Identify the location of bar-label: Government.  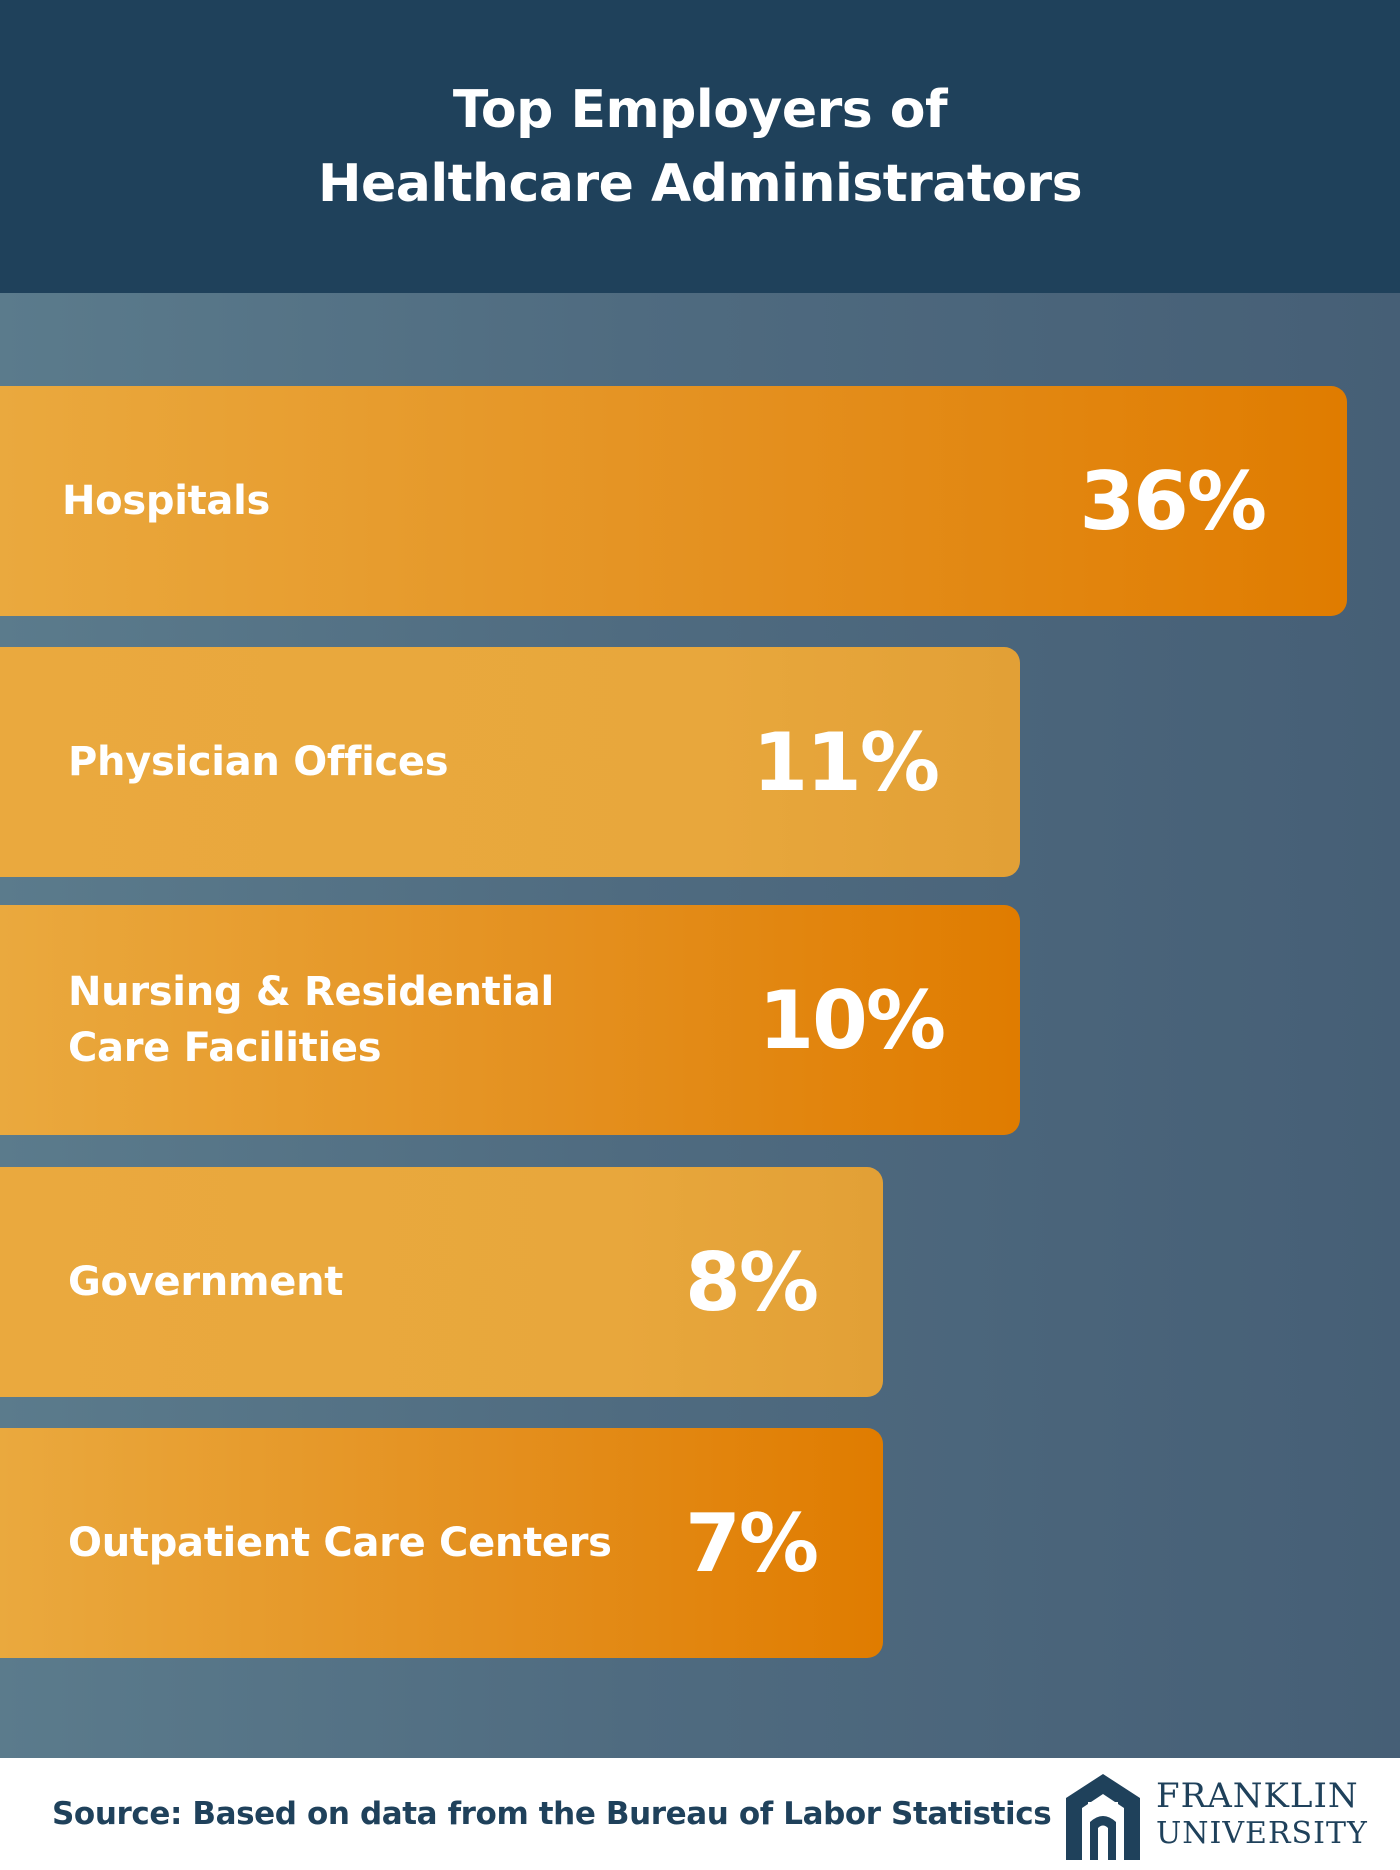
(206, 1282).